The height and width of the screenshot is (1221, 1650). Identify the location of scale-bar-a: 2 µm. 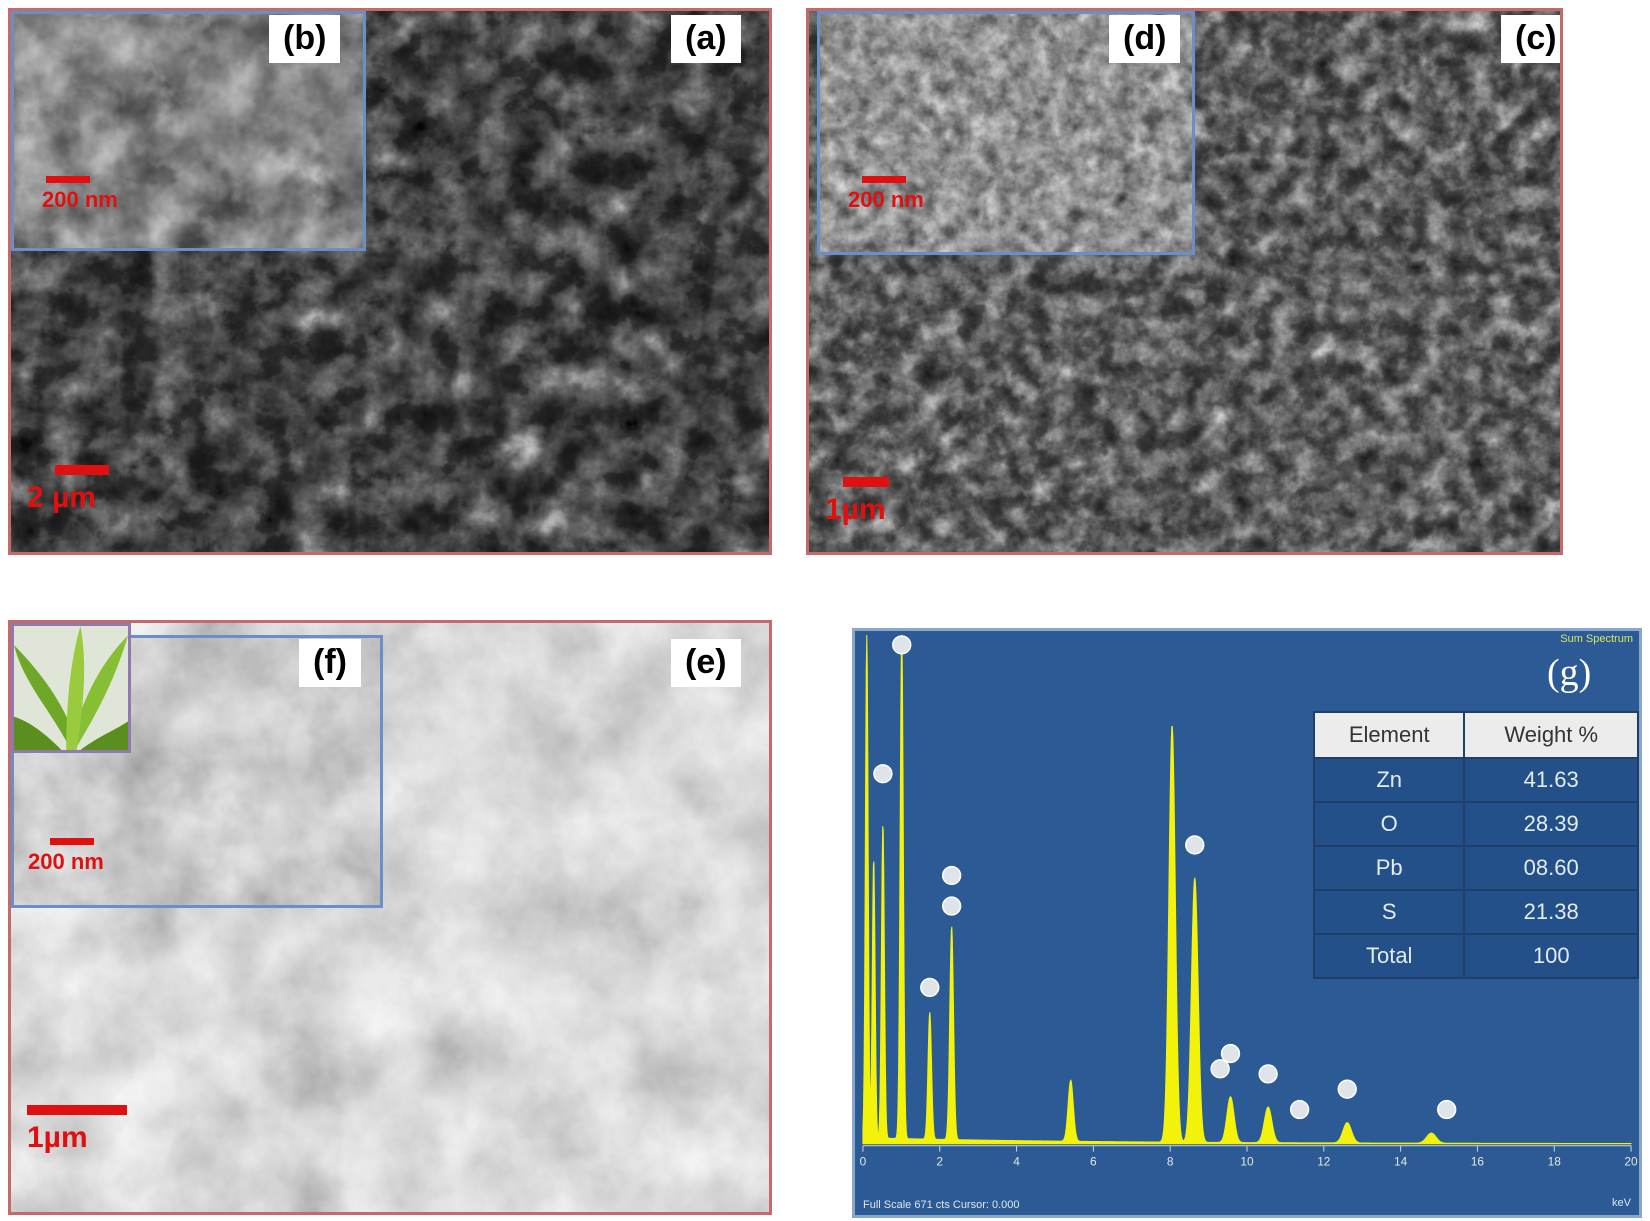
(68, 490).